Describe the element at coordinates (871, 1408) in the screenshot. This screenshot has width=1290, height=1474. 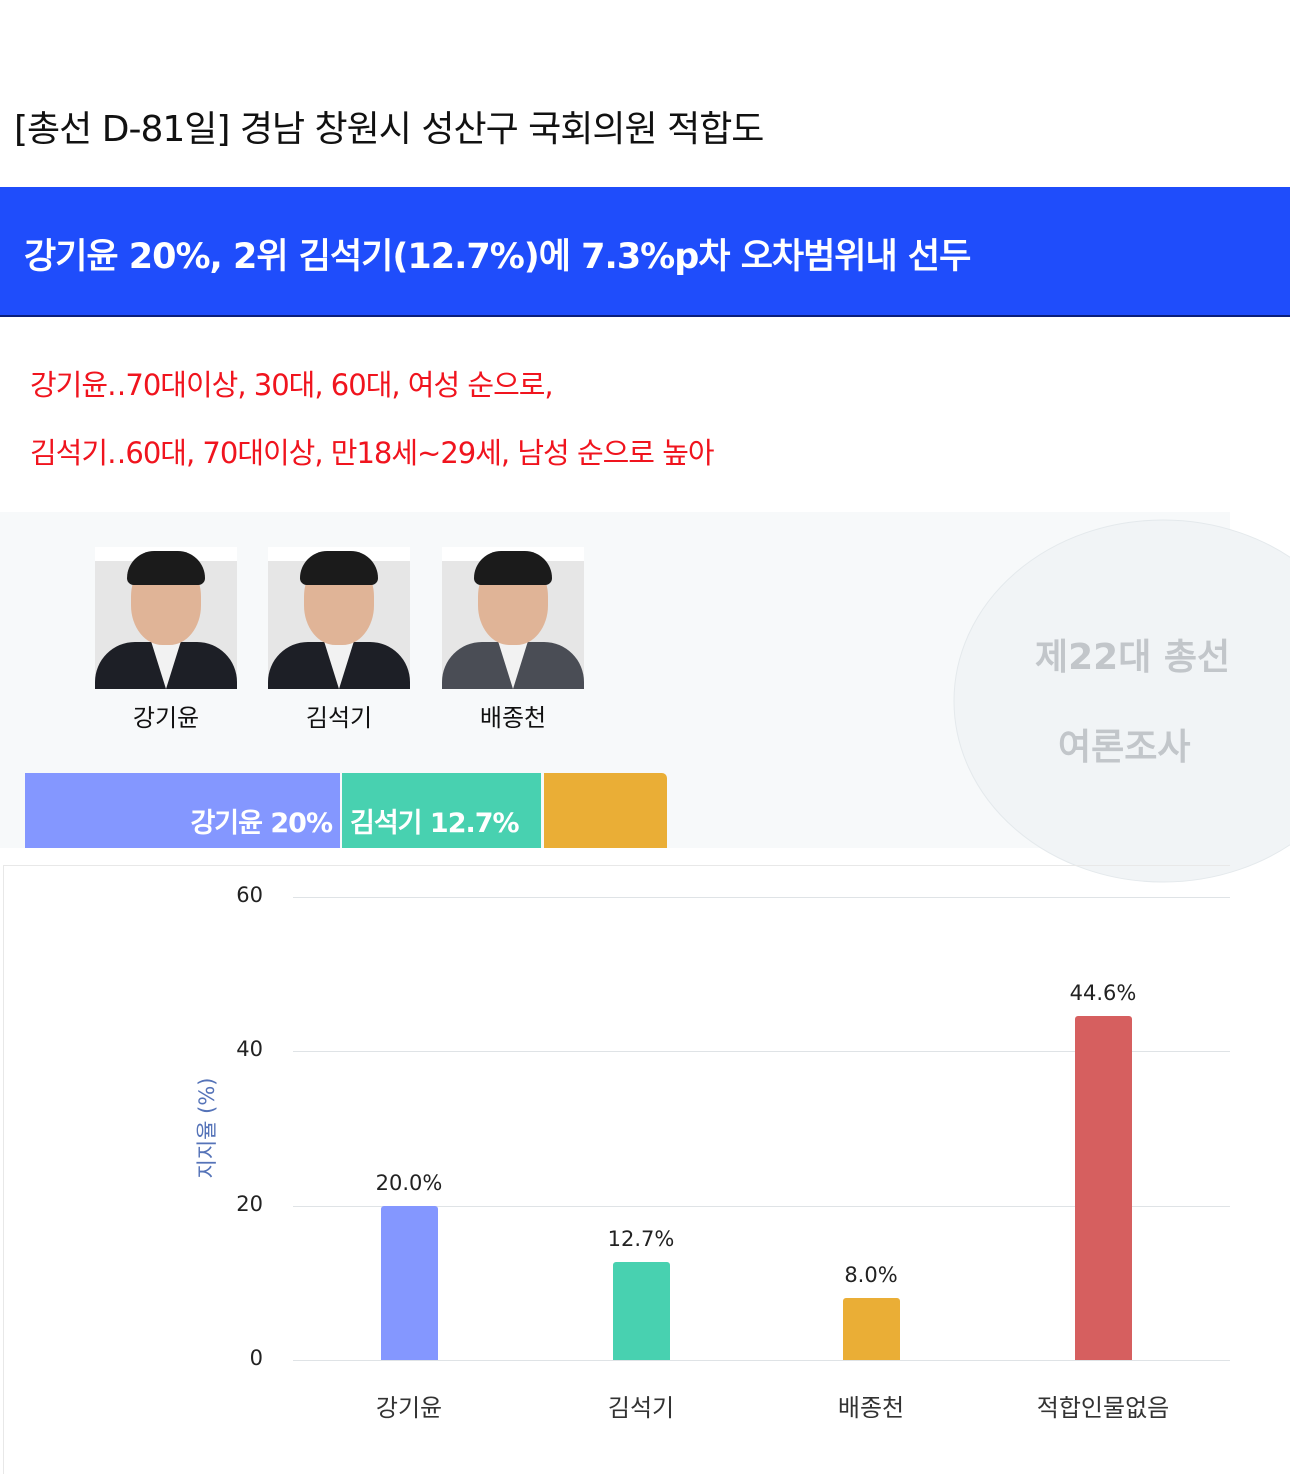
I see `x-tick-label: 배종천` at that location.